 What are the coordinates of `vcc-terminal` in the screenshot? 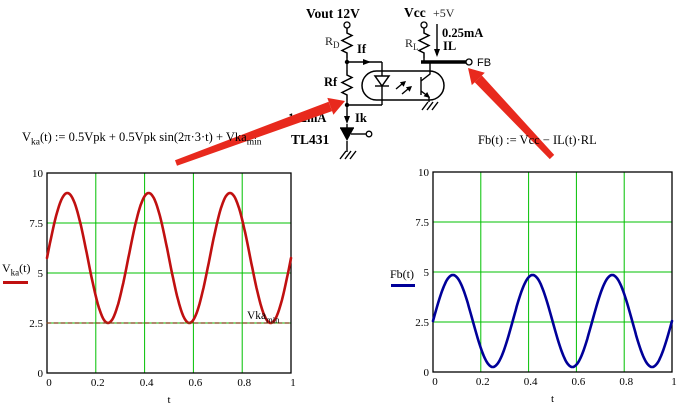 It's located at (424, 25).